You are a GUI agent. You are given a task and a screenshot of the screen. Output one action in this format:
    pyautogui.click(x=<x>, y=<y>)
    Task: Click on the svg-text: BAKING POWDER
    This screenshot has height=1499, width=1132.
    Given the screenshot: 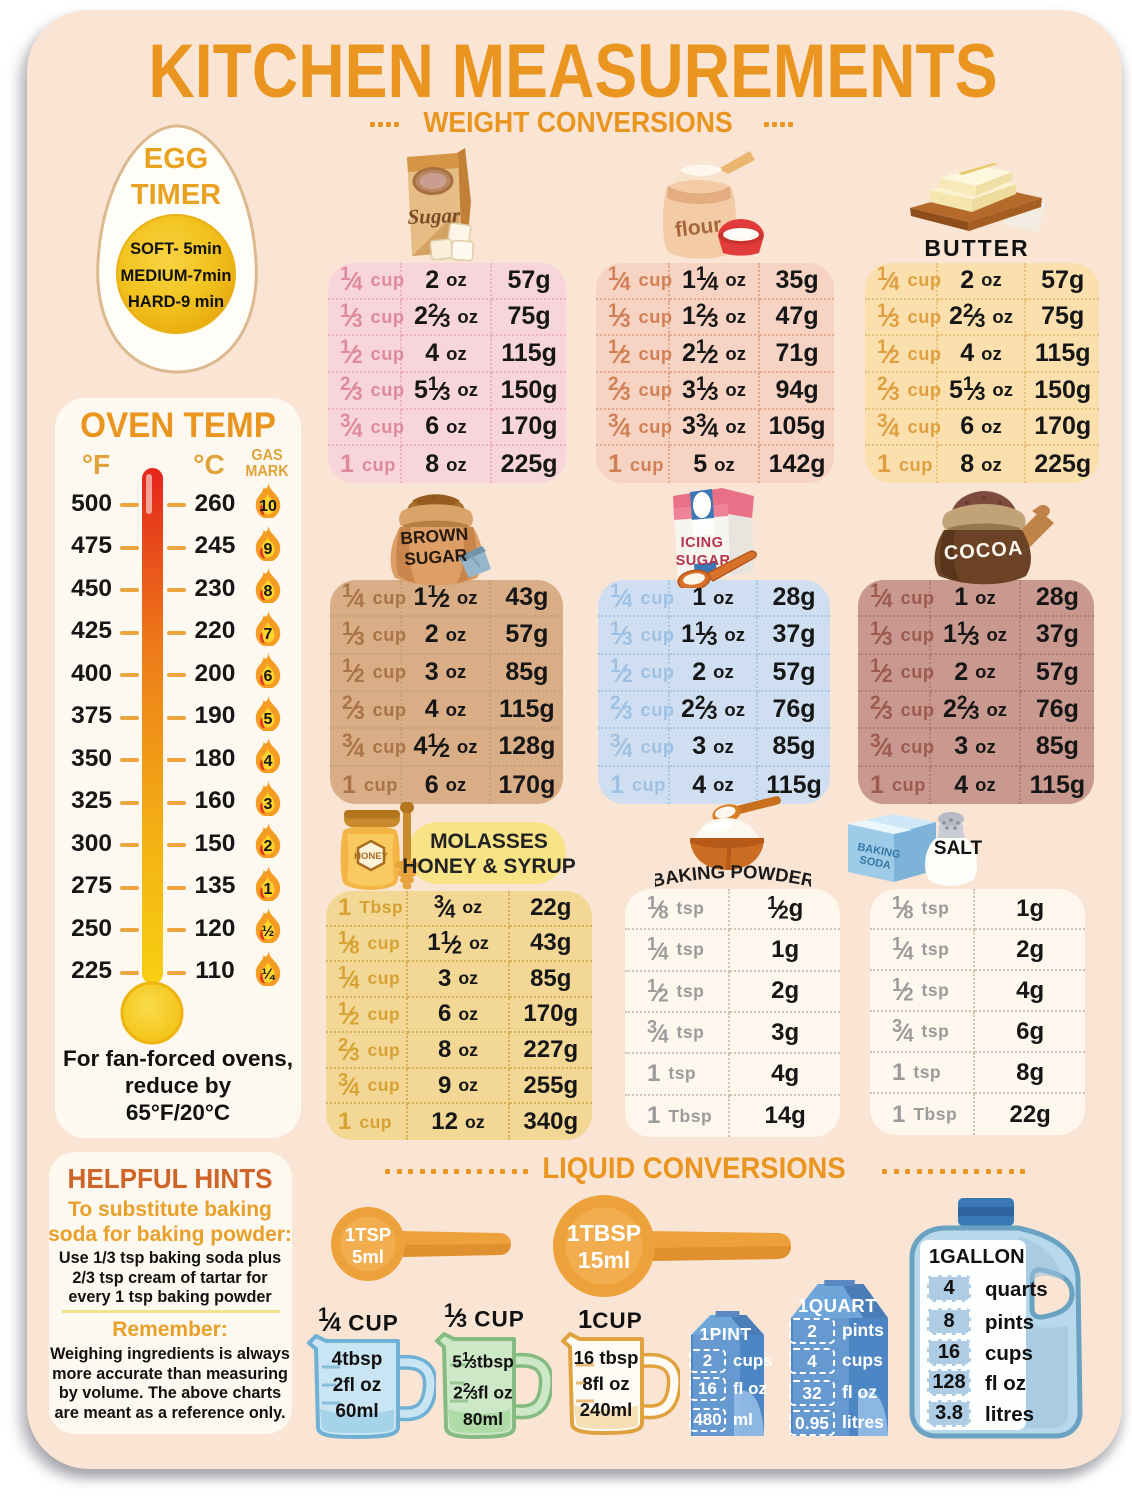 What is the action you would take?
    pyautogui.click(x=733, y=876)
    